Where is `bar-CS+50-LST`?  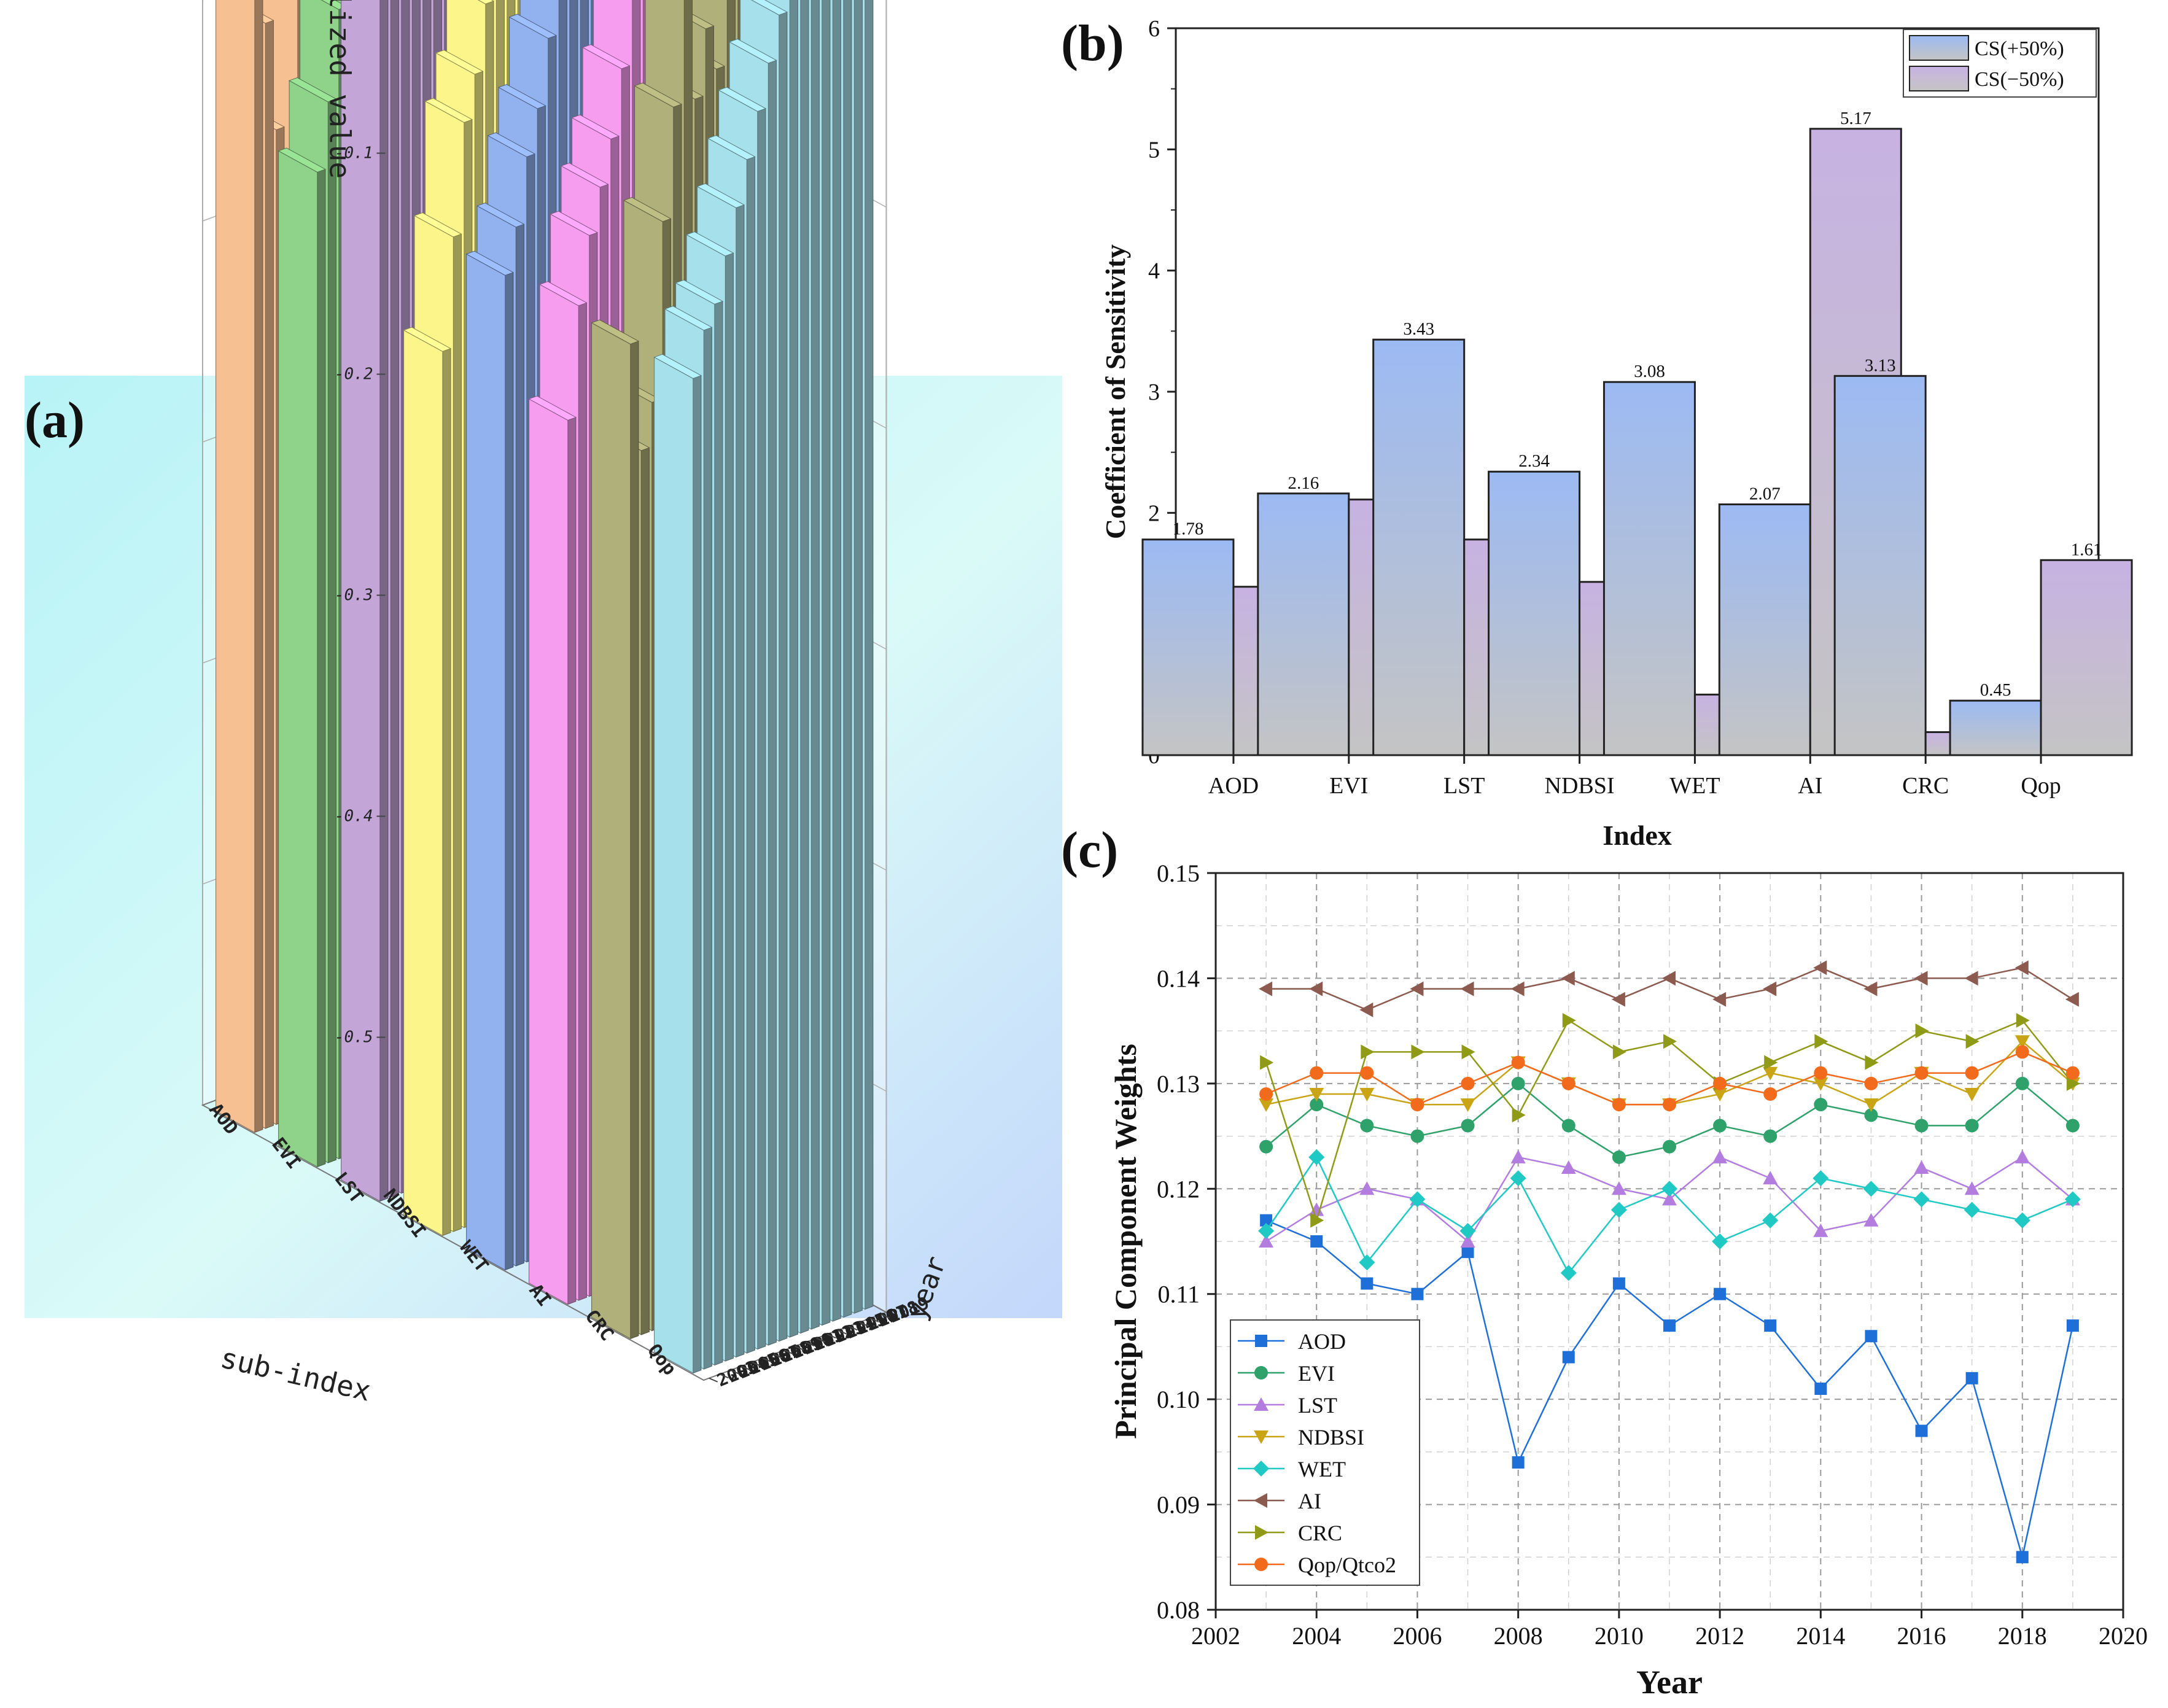
bar-CS+50-LST is located at coordinates (1419, 547).